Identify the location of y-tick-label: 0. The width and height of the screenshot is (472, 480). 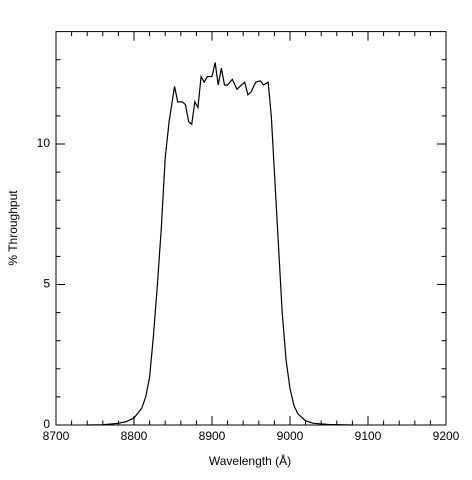
(46, 424).